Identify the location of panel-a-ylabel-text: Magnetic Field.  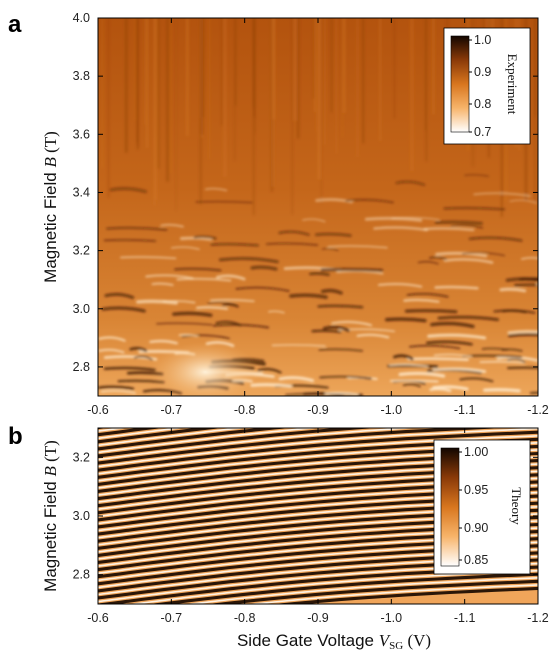
(50, 225).